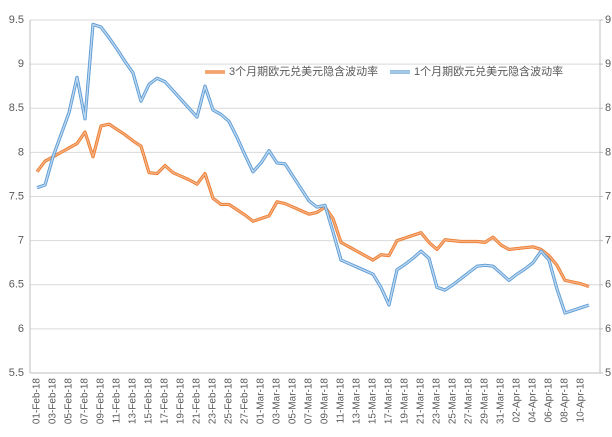 This screenshot has width=612, height=437. I want to click on x-tick-label: 15-Feb-18, so click(149, 401).